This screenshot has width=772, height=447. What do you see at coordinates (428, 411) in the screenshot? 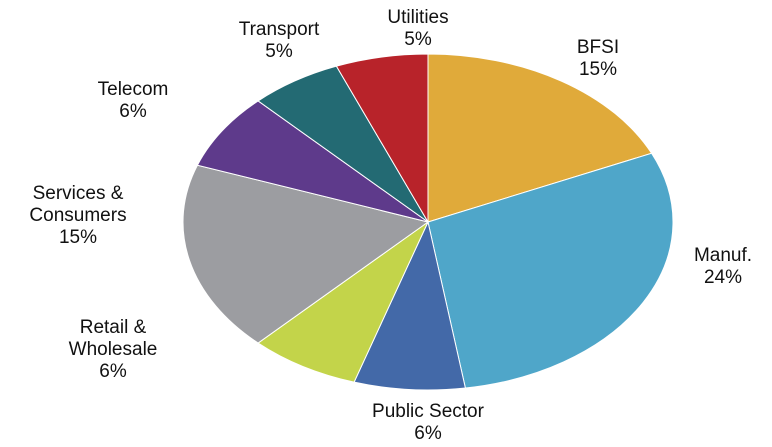
I see `slice-label: Public Sector` at bounding box center [428, 411].